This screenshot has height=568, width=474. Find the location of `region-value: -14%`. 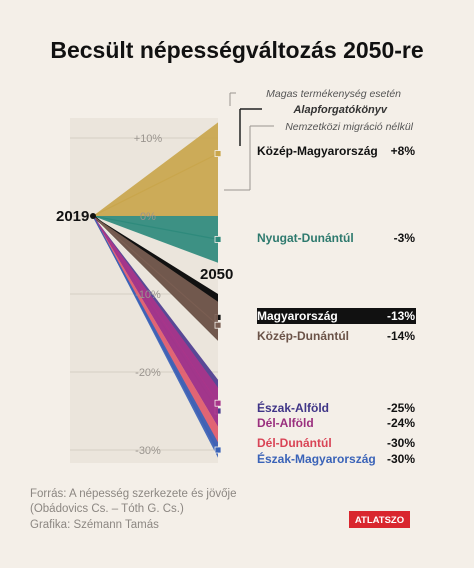

region-value: -14% is located at coordinates (401, 336).